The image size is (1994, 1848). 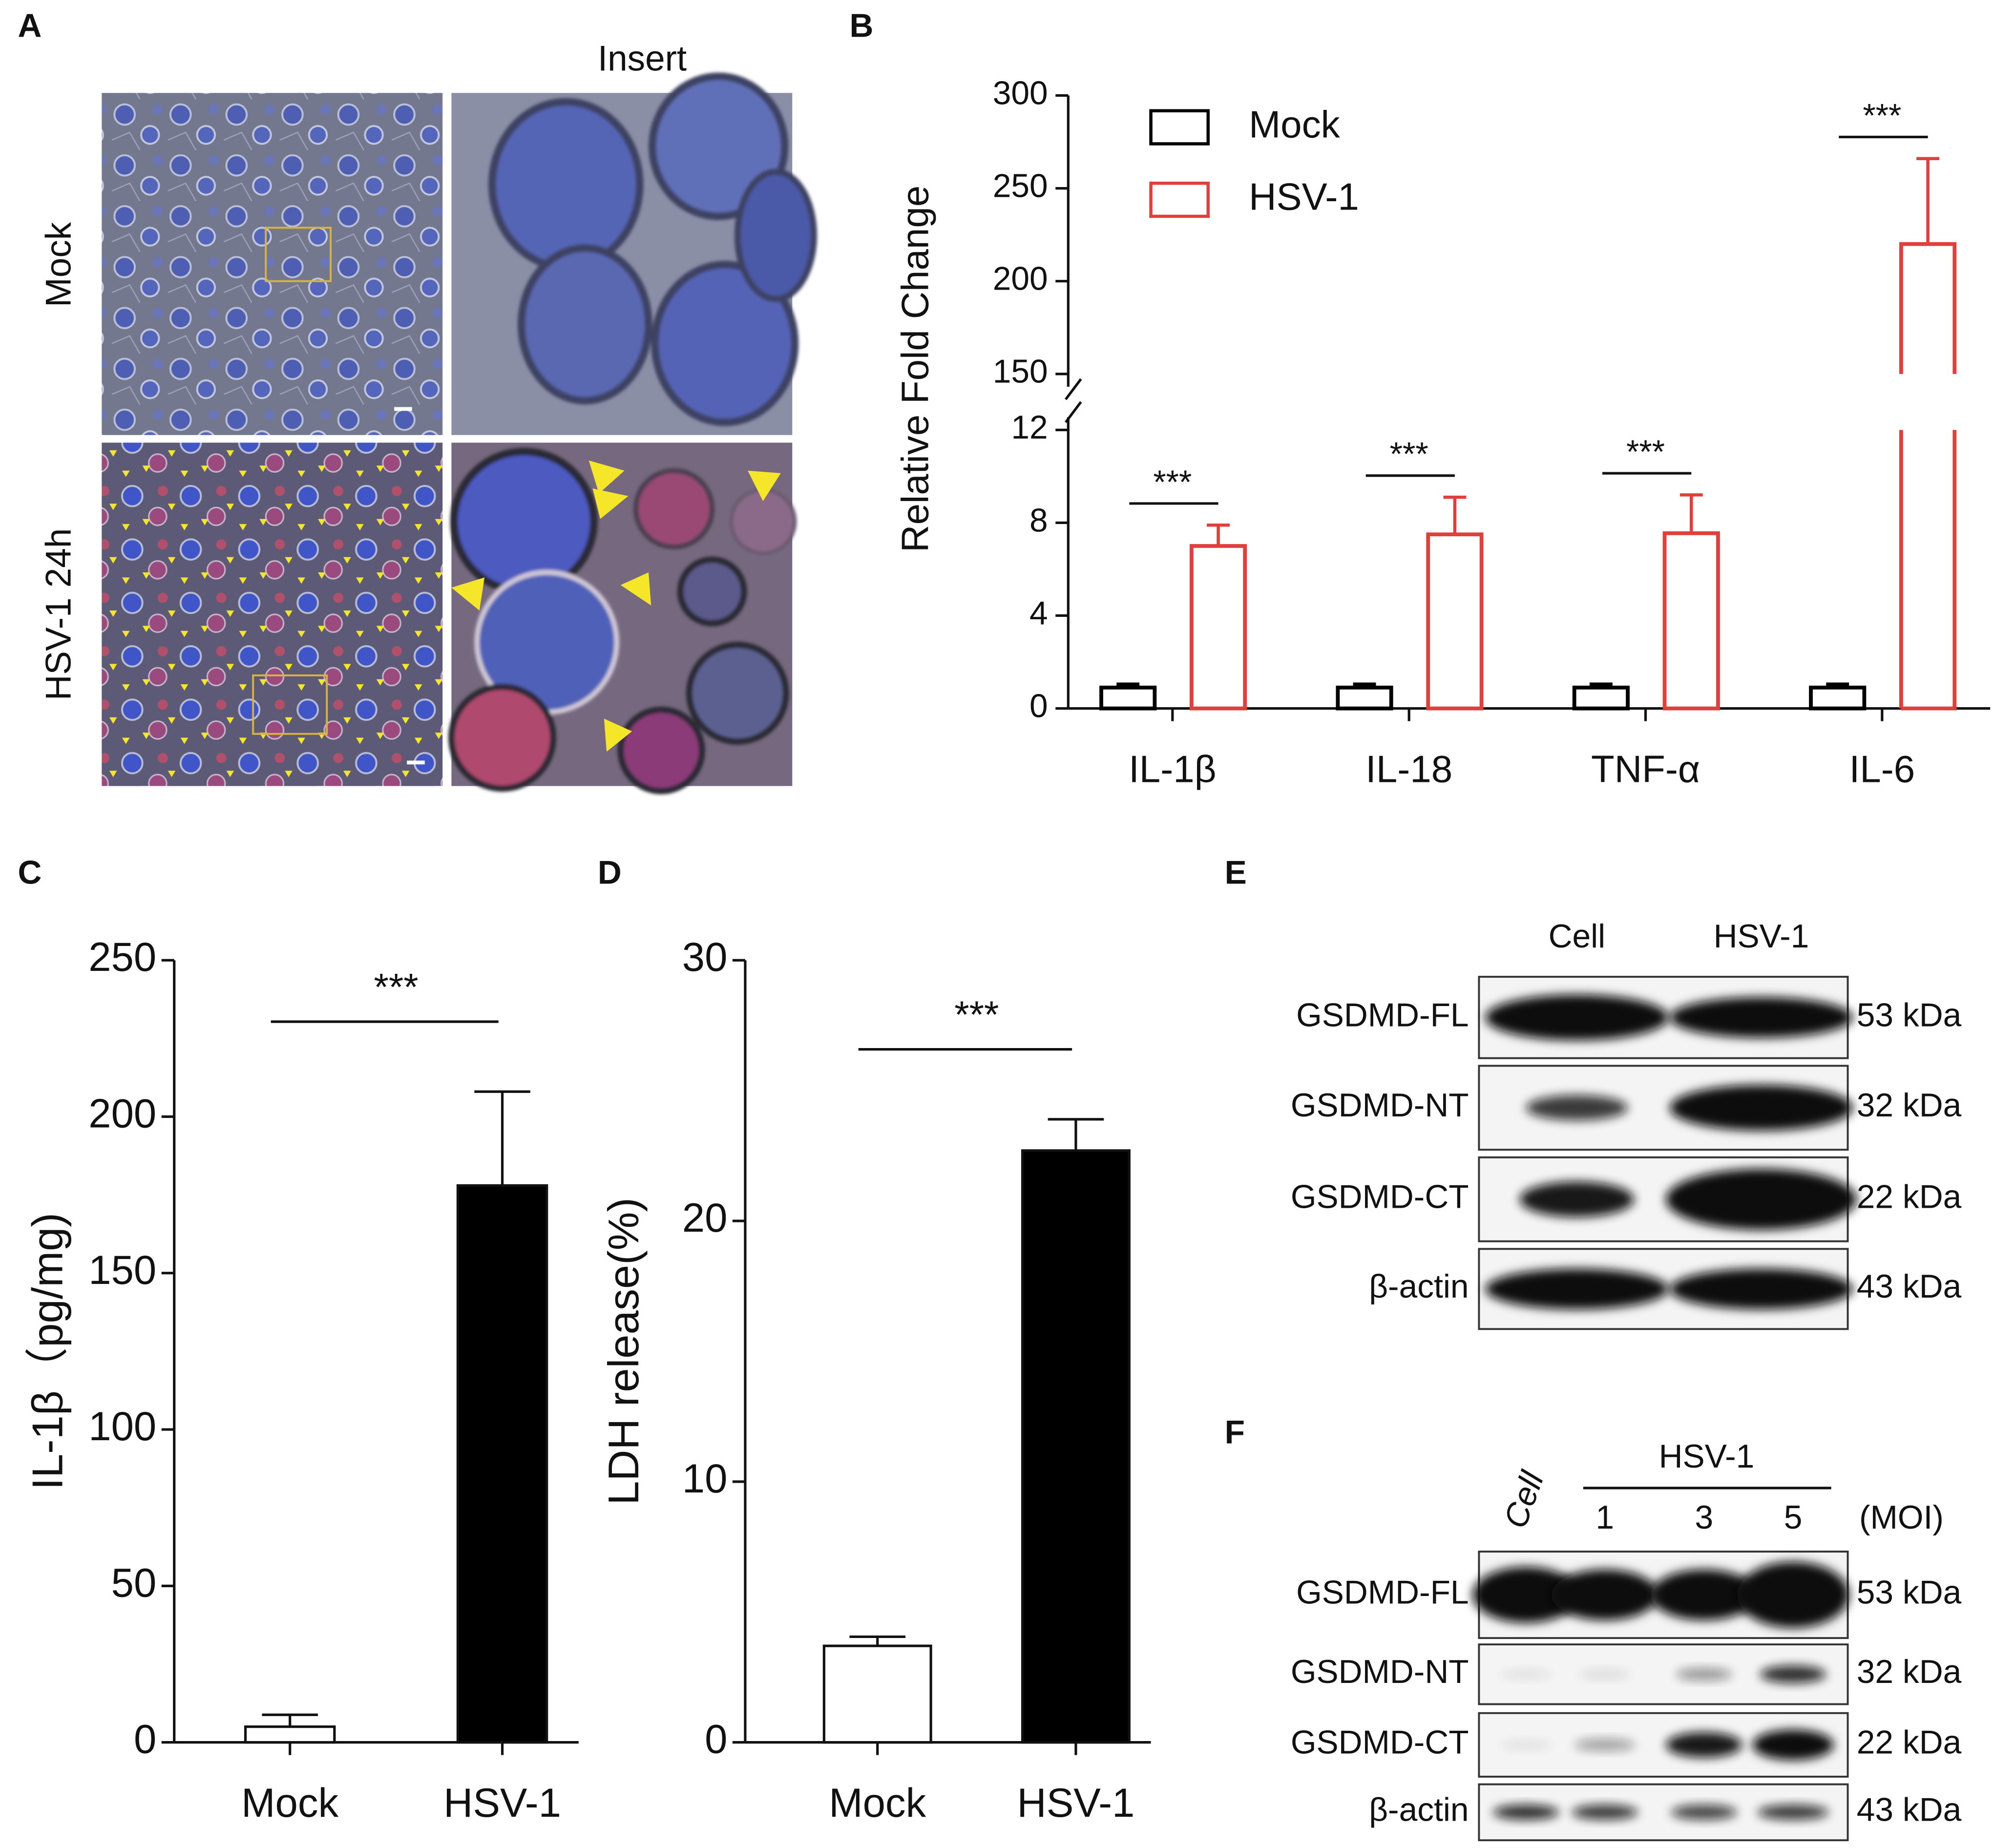 I want to click on scale-bar, so click(x=416, y=762).